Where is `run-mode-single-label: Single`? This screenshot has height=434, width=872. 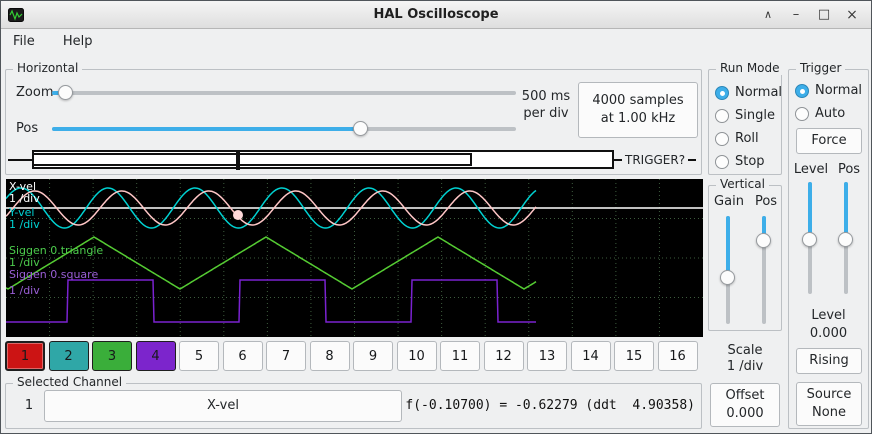
run-mode-single-label: Single is located at coordinates (755, 115).